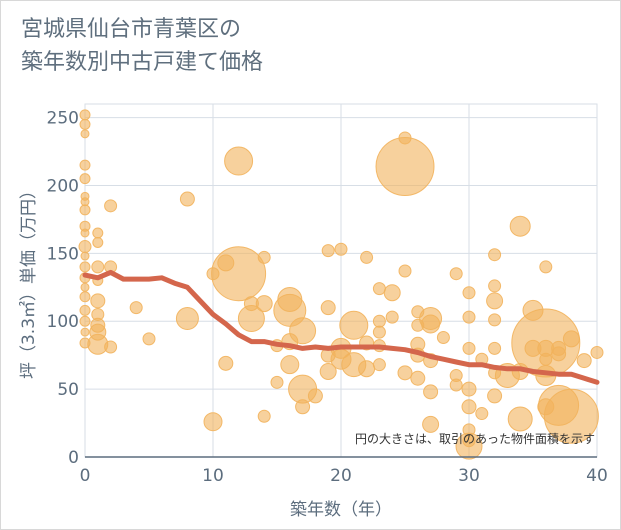  What do you see at coordinates (469, 476) in the screenshot?
I see `x-tick-label: 30` at bounding box center [469, 476].